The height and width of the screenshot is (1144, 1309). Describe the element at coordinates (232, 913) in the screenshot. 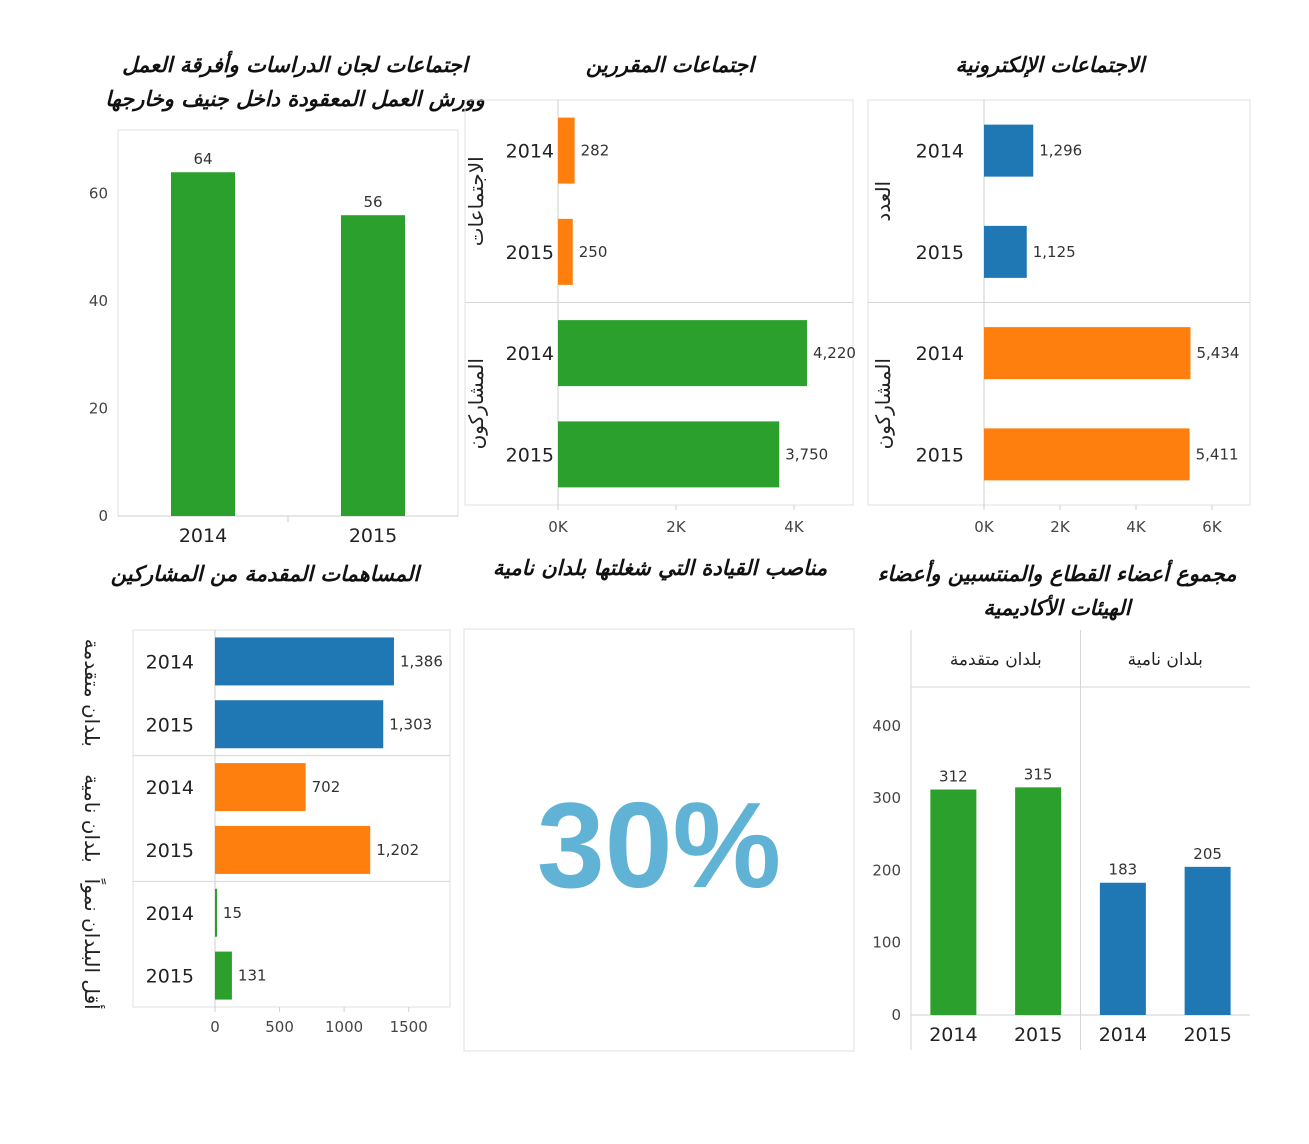

I see `bar-value-label: 15` at that location.